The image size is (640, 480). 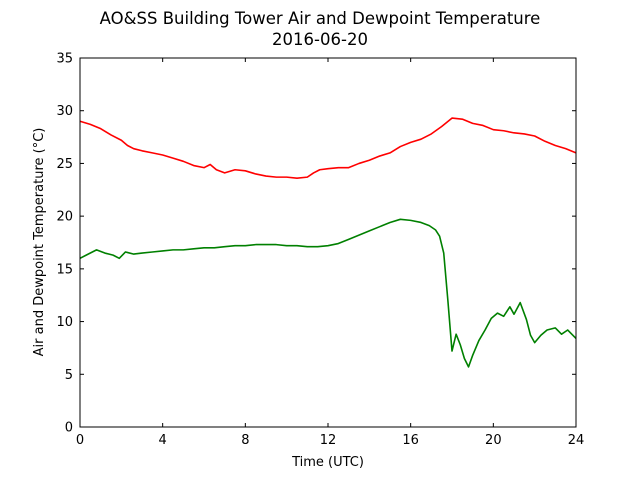 I want to click on chart-subtitle: 2016-06-20, so click(x=320, y=39).